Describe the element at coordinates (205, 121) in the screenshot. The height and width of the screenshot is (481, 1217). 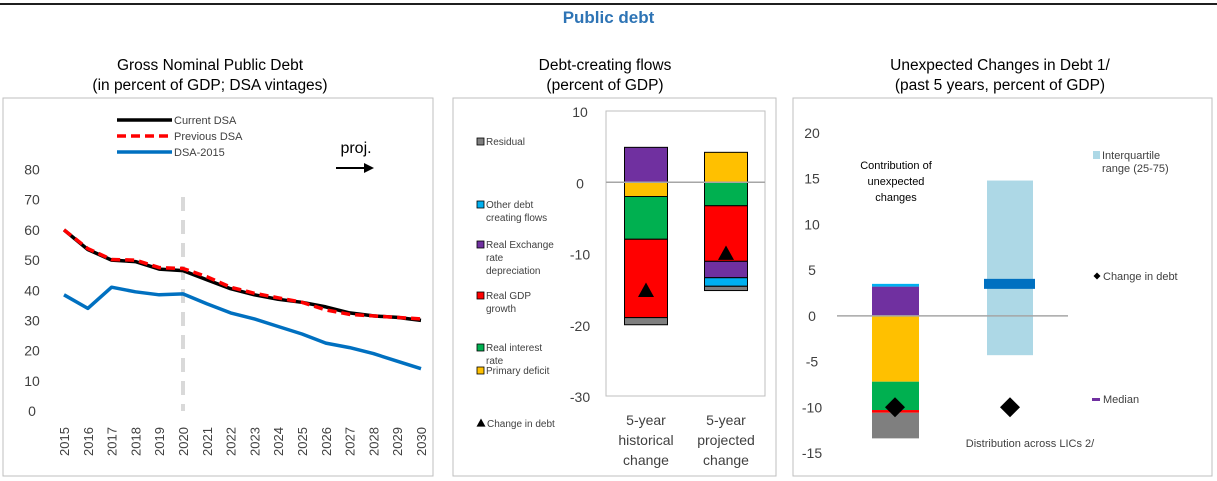
I see `chart1-legend-label-0: Current DSA` at that location.